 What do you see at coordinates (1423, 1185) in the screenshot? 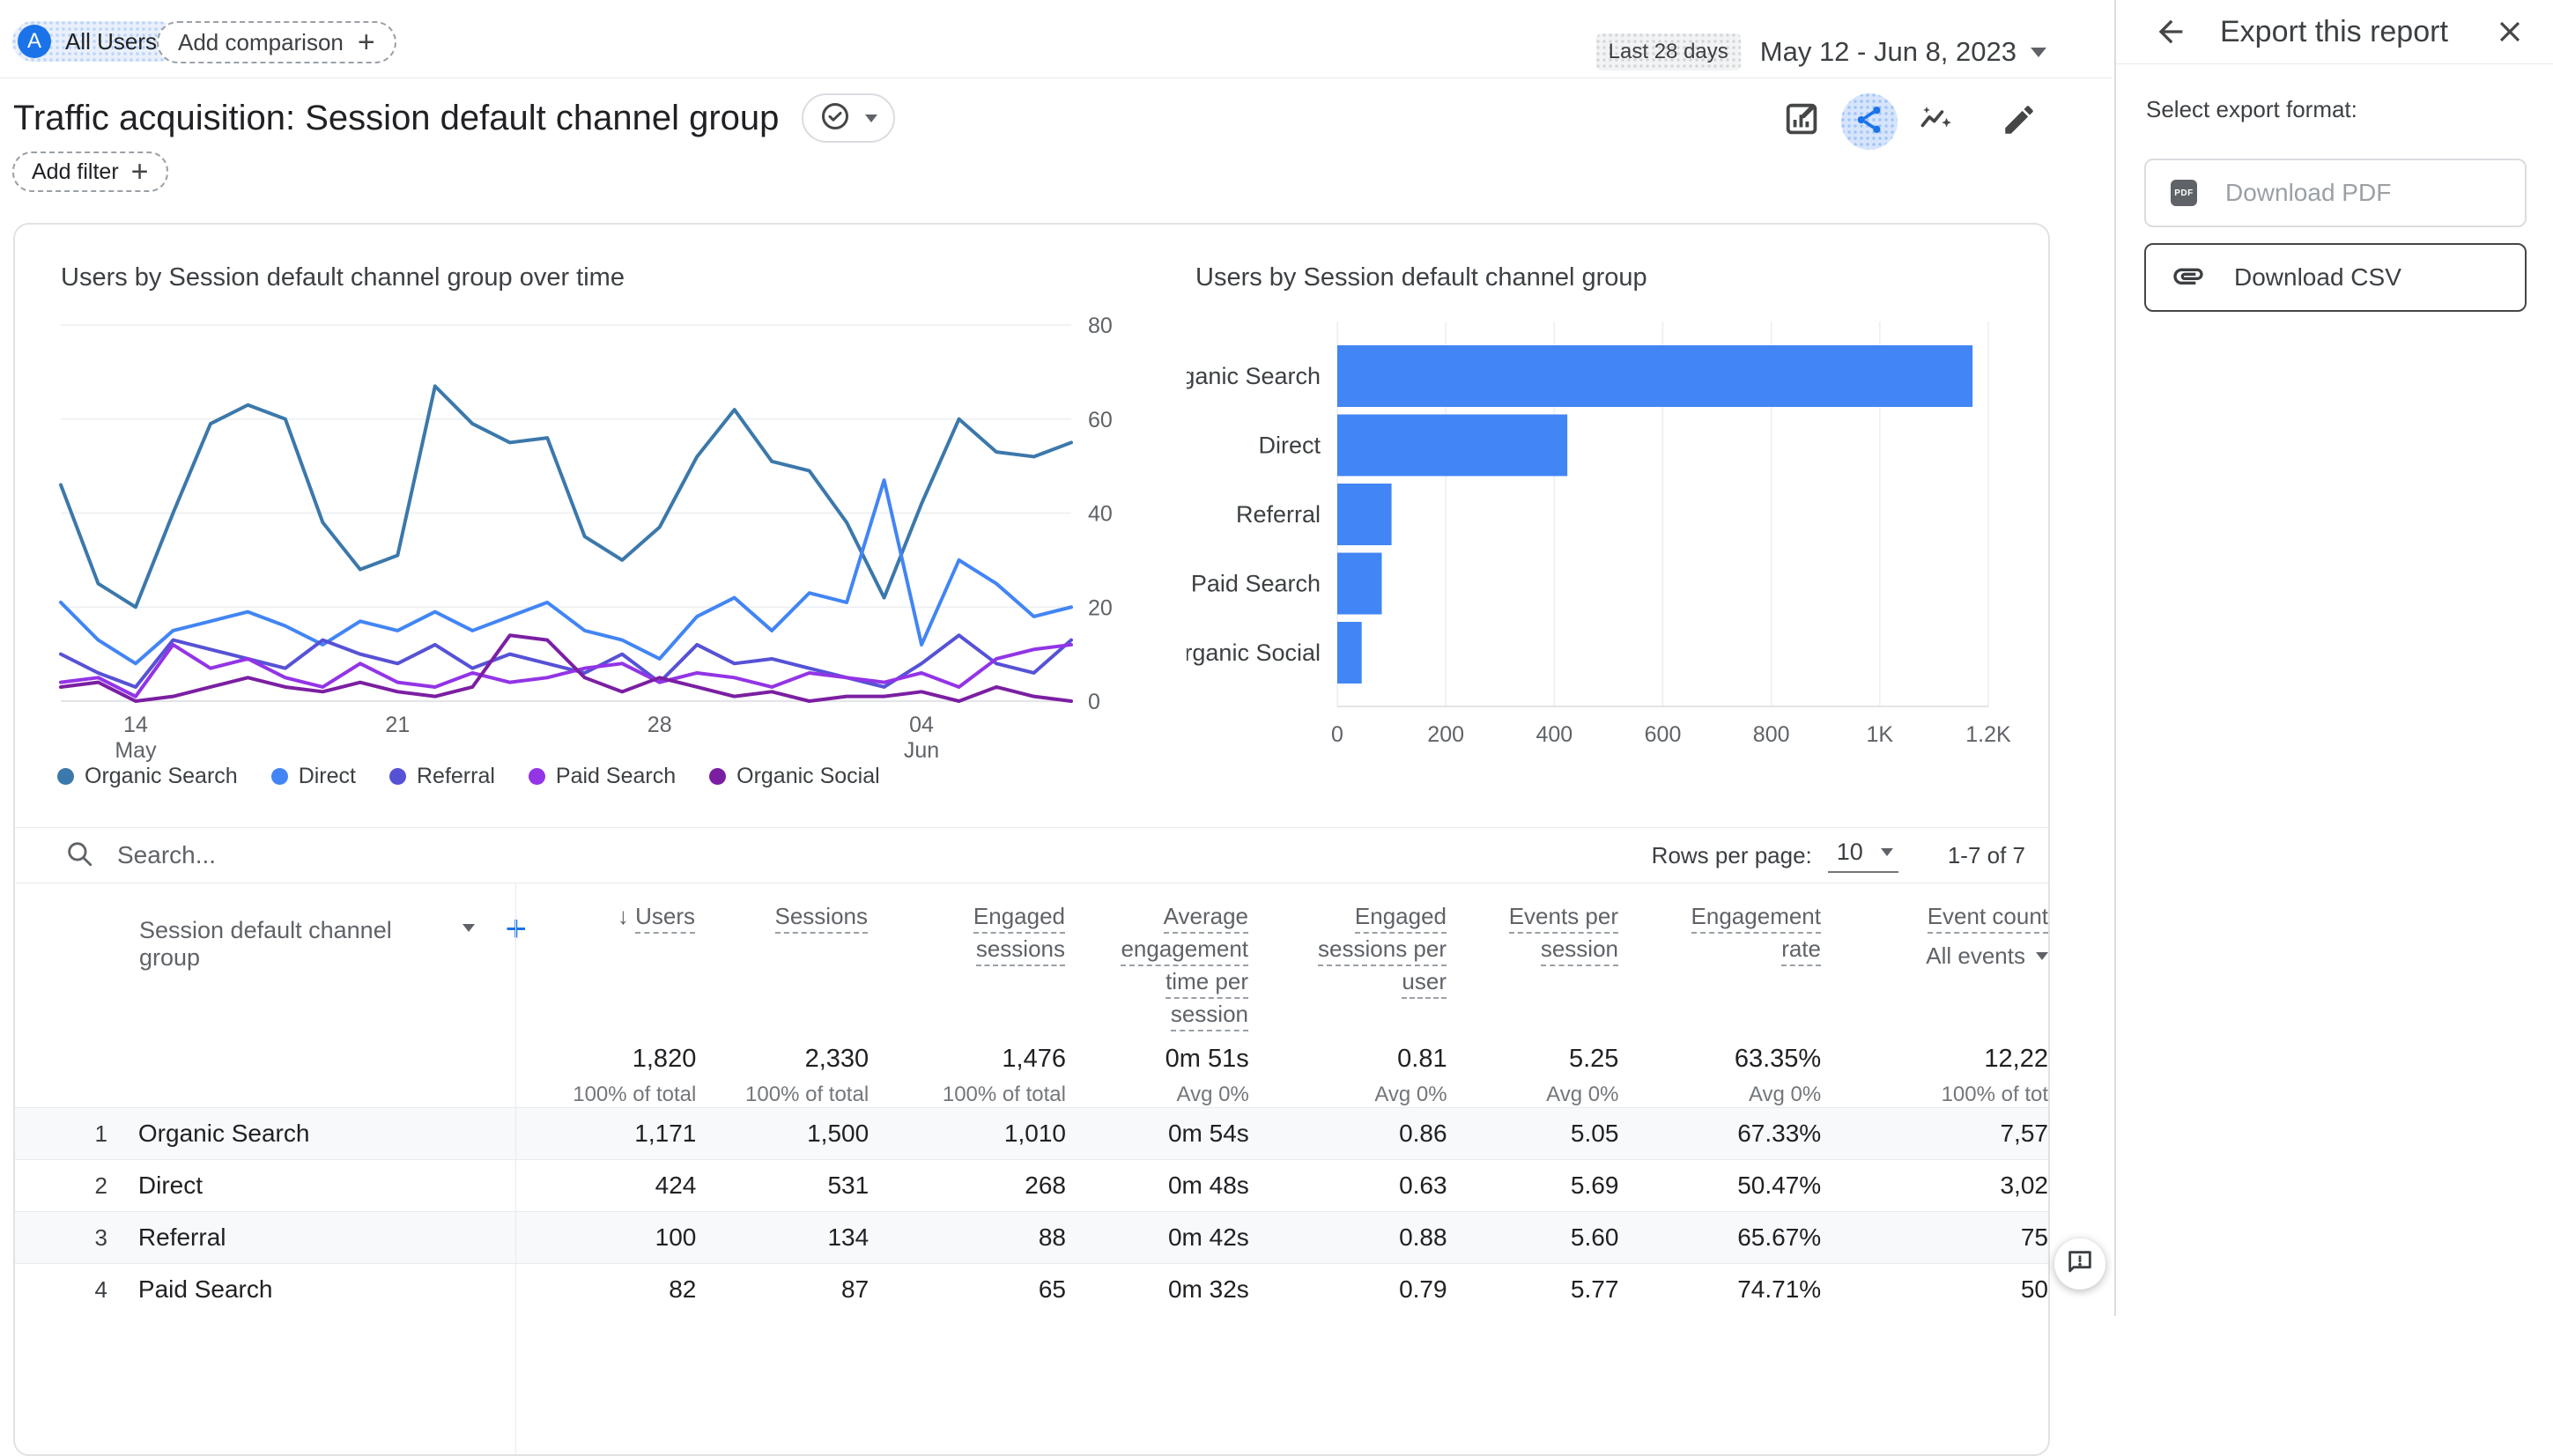
I see `metric-value: 0.63` at bounding box center [1423, 1185].